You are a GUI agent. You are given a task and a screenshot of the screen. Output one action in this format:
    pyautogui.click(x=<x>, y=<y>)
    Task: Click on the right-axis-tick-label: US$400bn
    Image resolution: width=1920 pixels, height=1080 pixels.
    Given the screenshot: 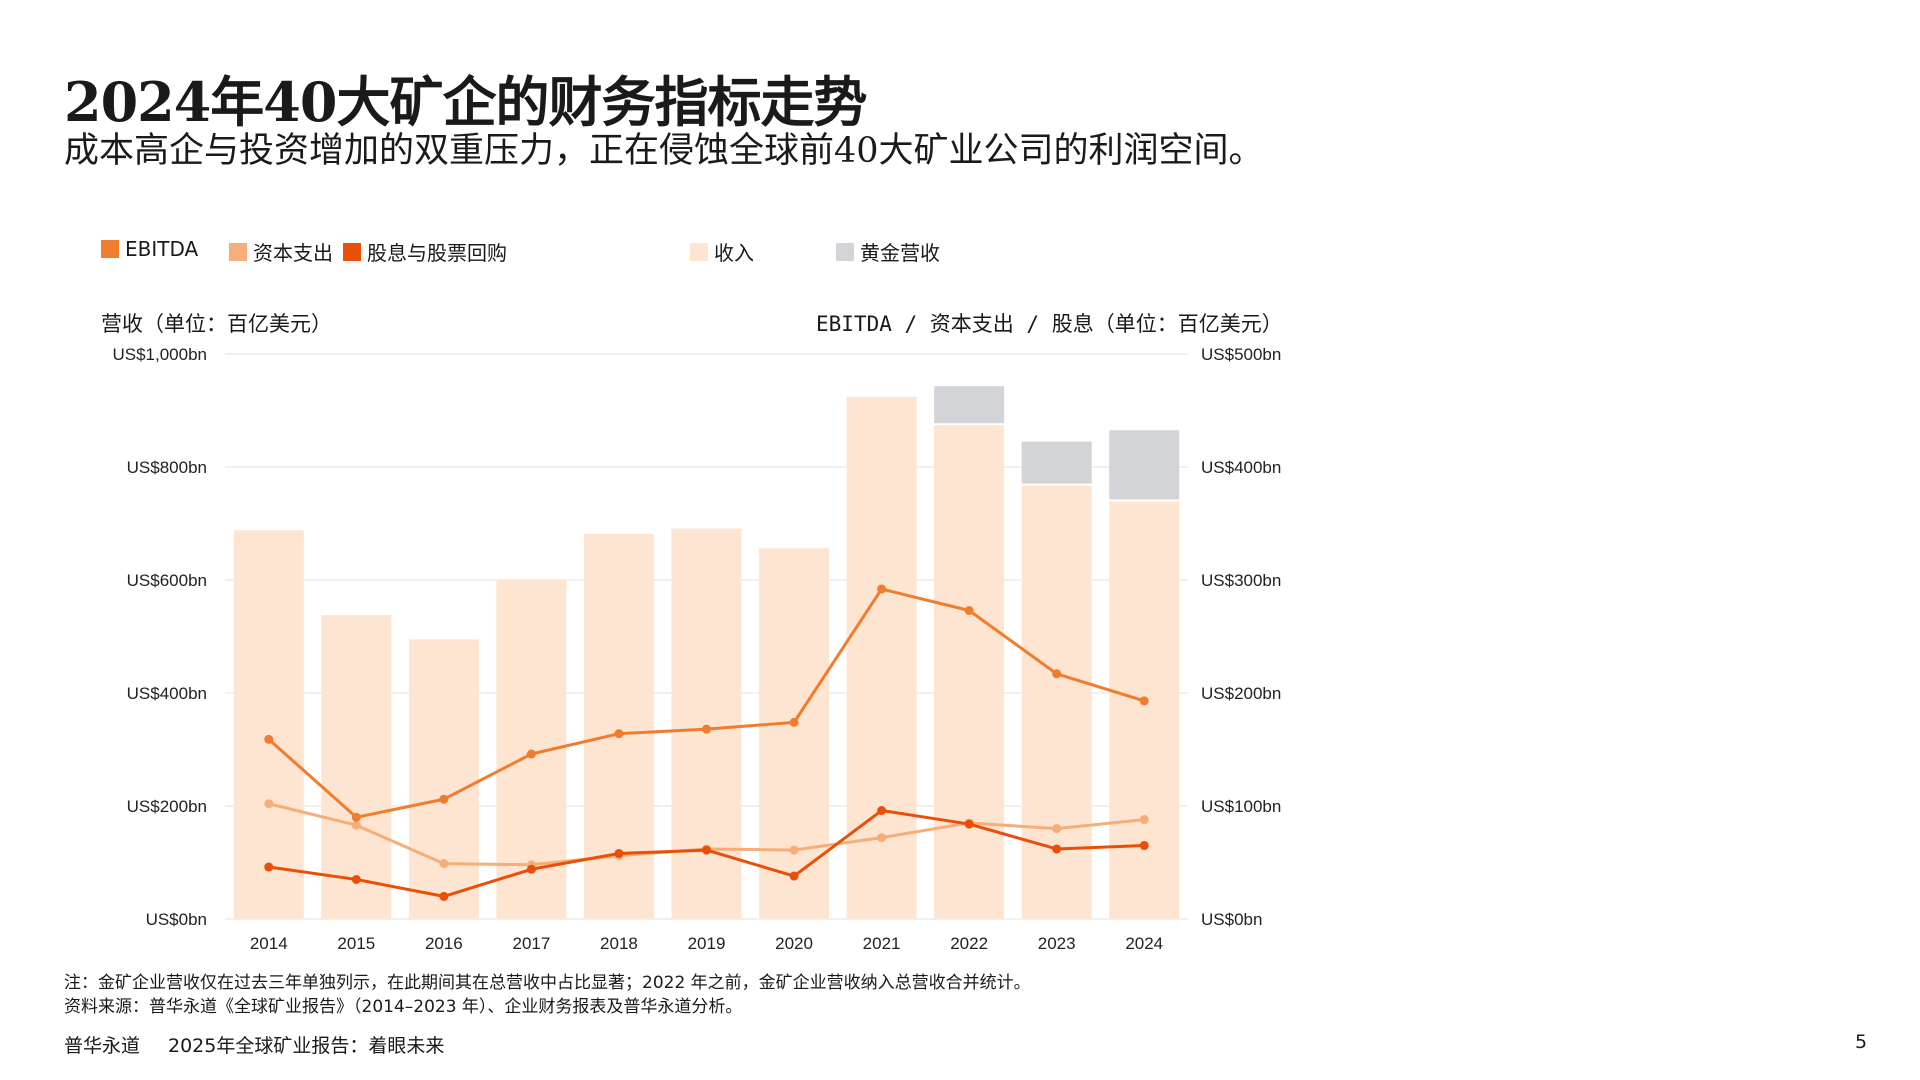 What is the action you would take?
    pyautogui.click(x=1241, y=467)
    